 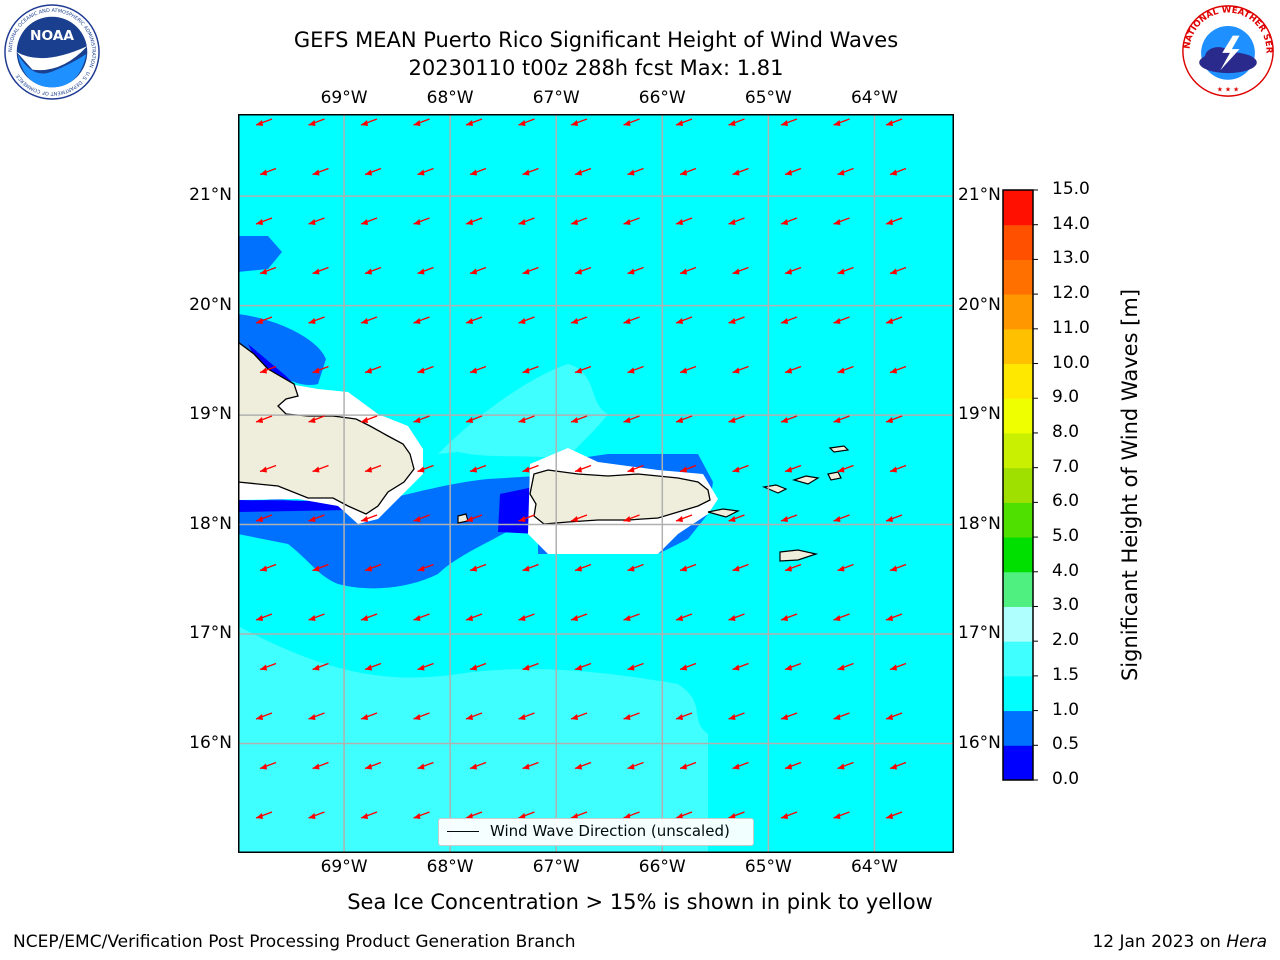 I want to click on colorbar-tick-label: 1.0, so click(x=1066, y=709).